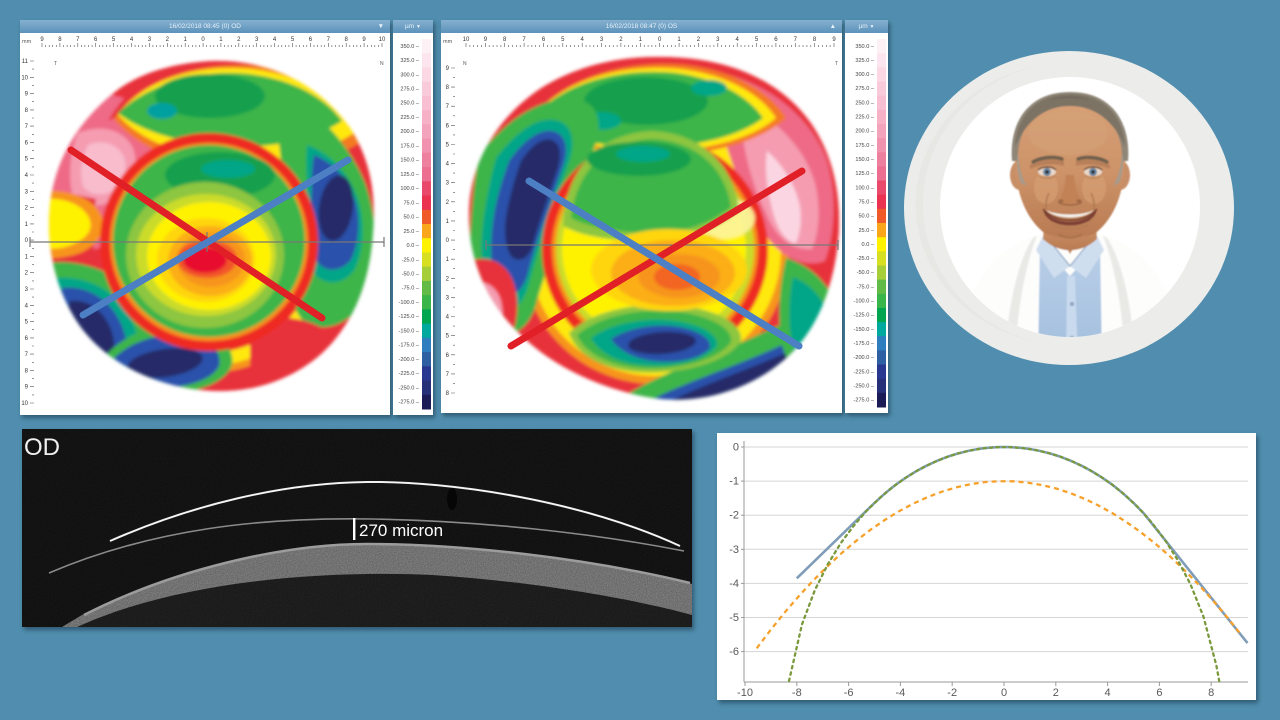 The width and height of the screenshot is (1280, 720). Describe the element at coordinates (952, 693) in the screenshot. I see `svg-text: -2` at that location.